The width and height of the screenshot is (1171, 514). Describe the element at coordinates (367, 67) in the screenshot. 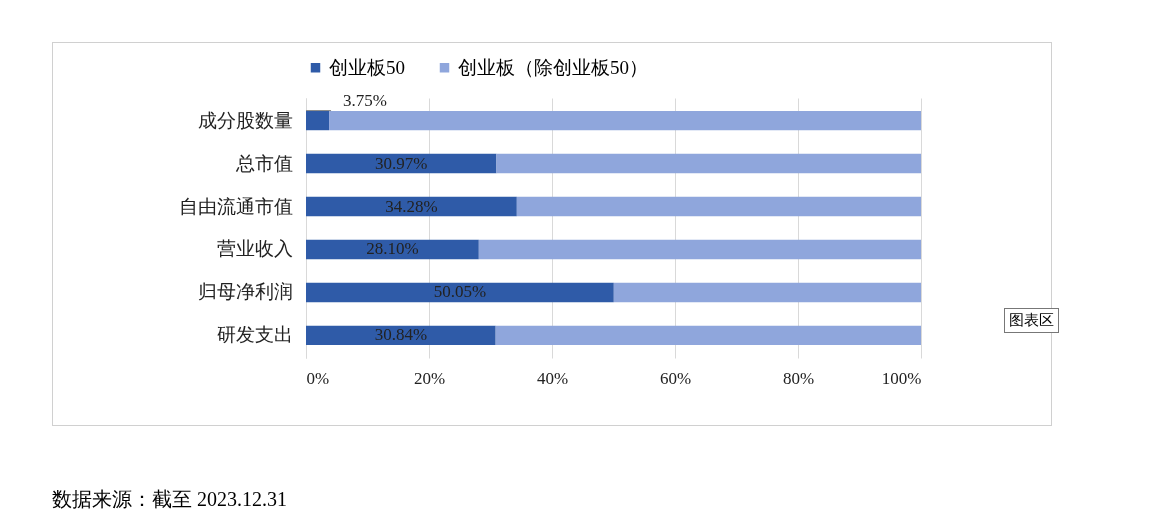

I see `legend-label: 创业板50` at that location.